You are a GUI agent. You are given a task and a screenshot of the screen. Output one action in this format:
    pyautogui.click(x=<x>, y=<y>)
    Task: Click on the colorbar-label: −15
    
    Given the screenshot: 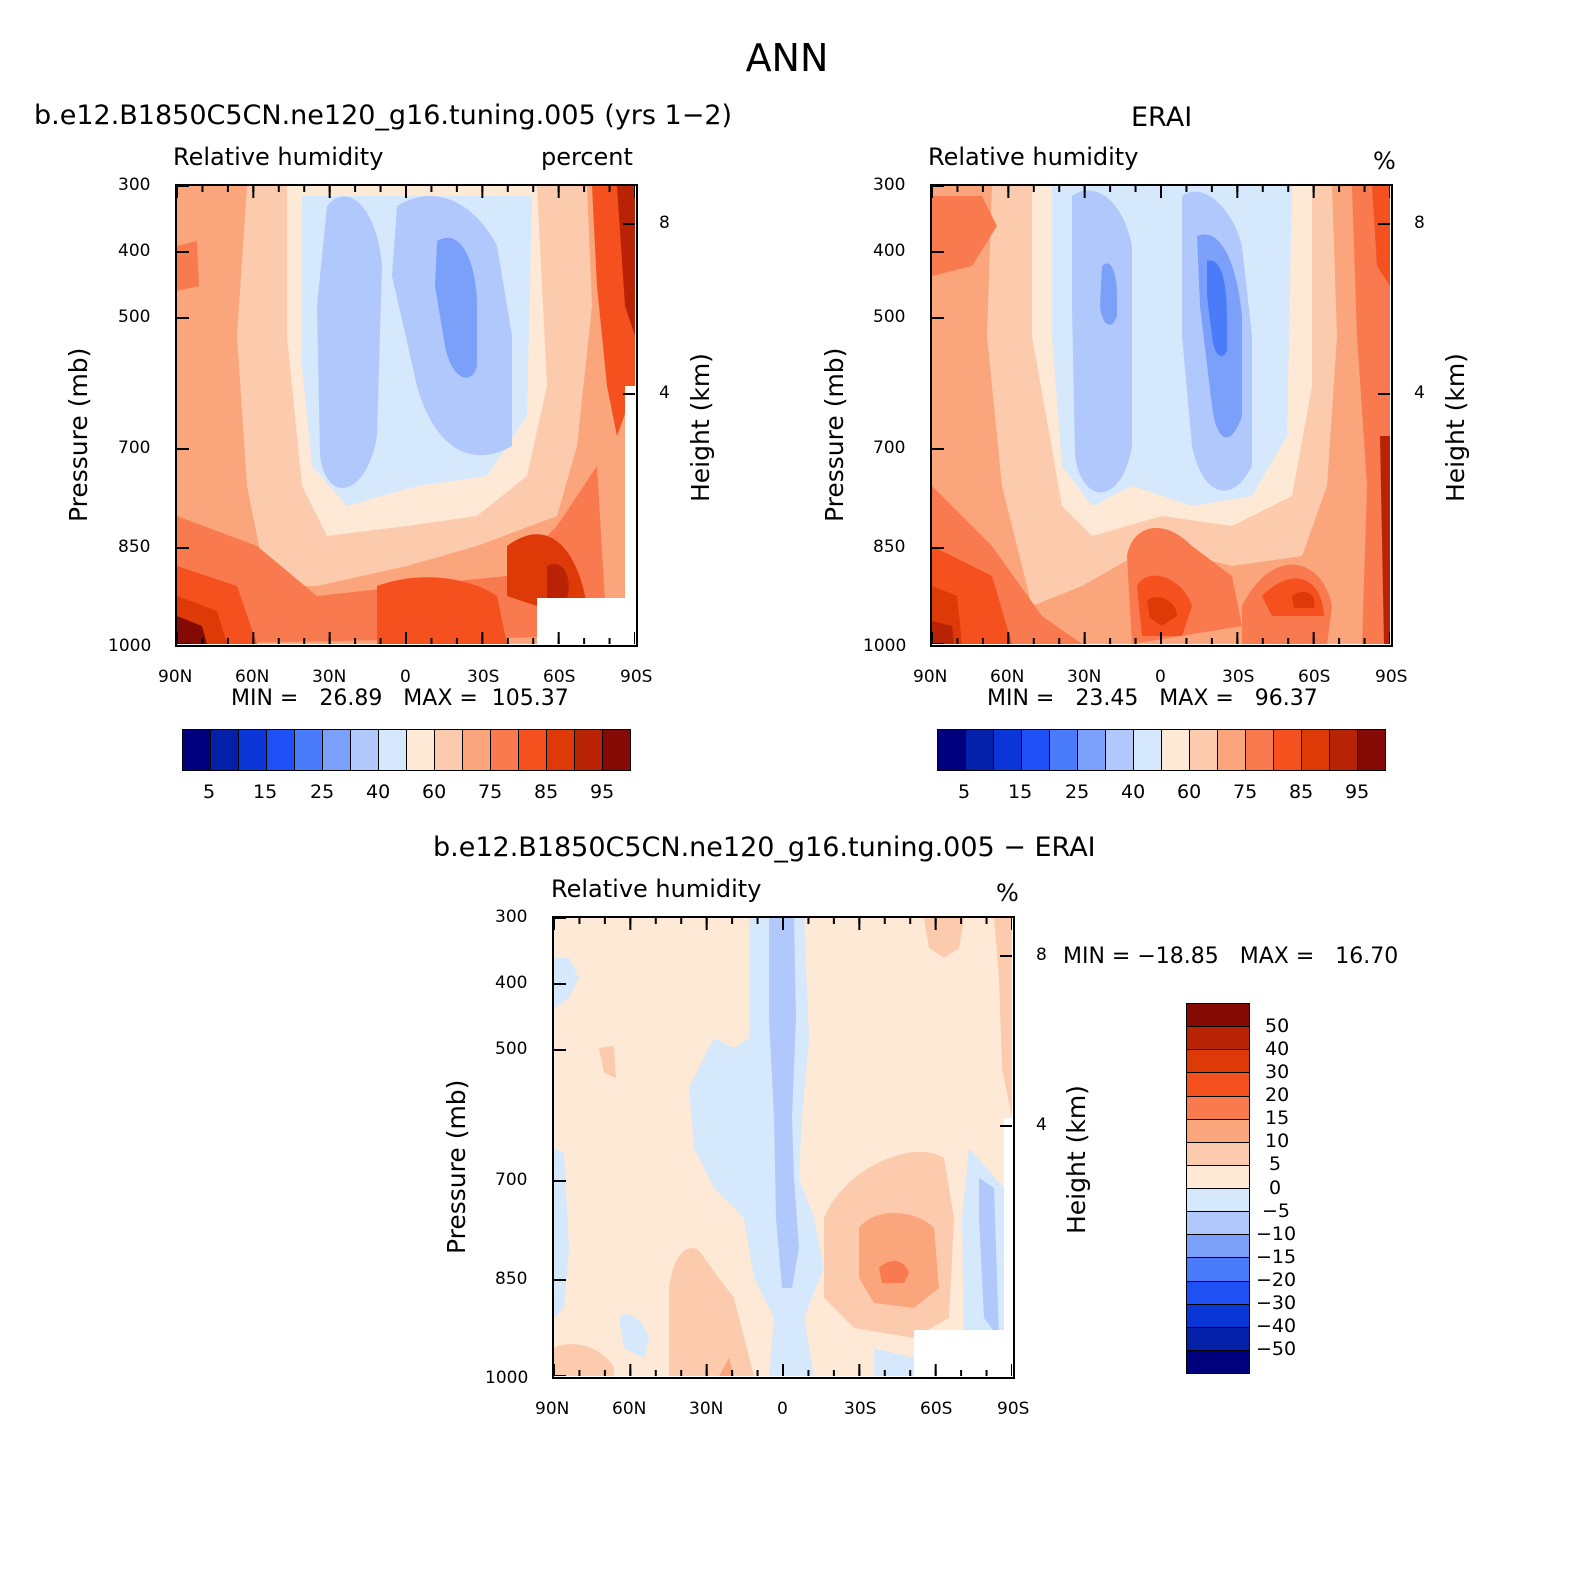 What is the action you would take?
    pyautogui.click(x=1276, y=1257)
    